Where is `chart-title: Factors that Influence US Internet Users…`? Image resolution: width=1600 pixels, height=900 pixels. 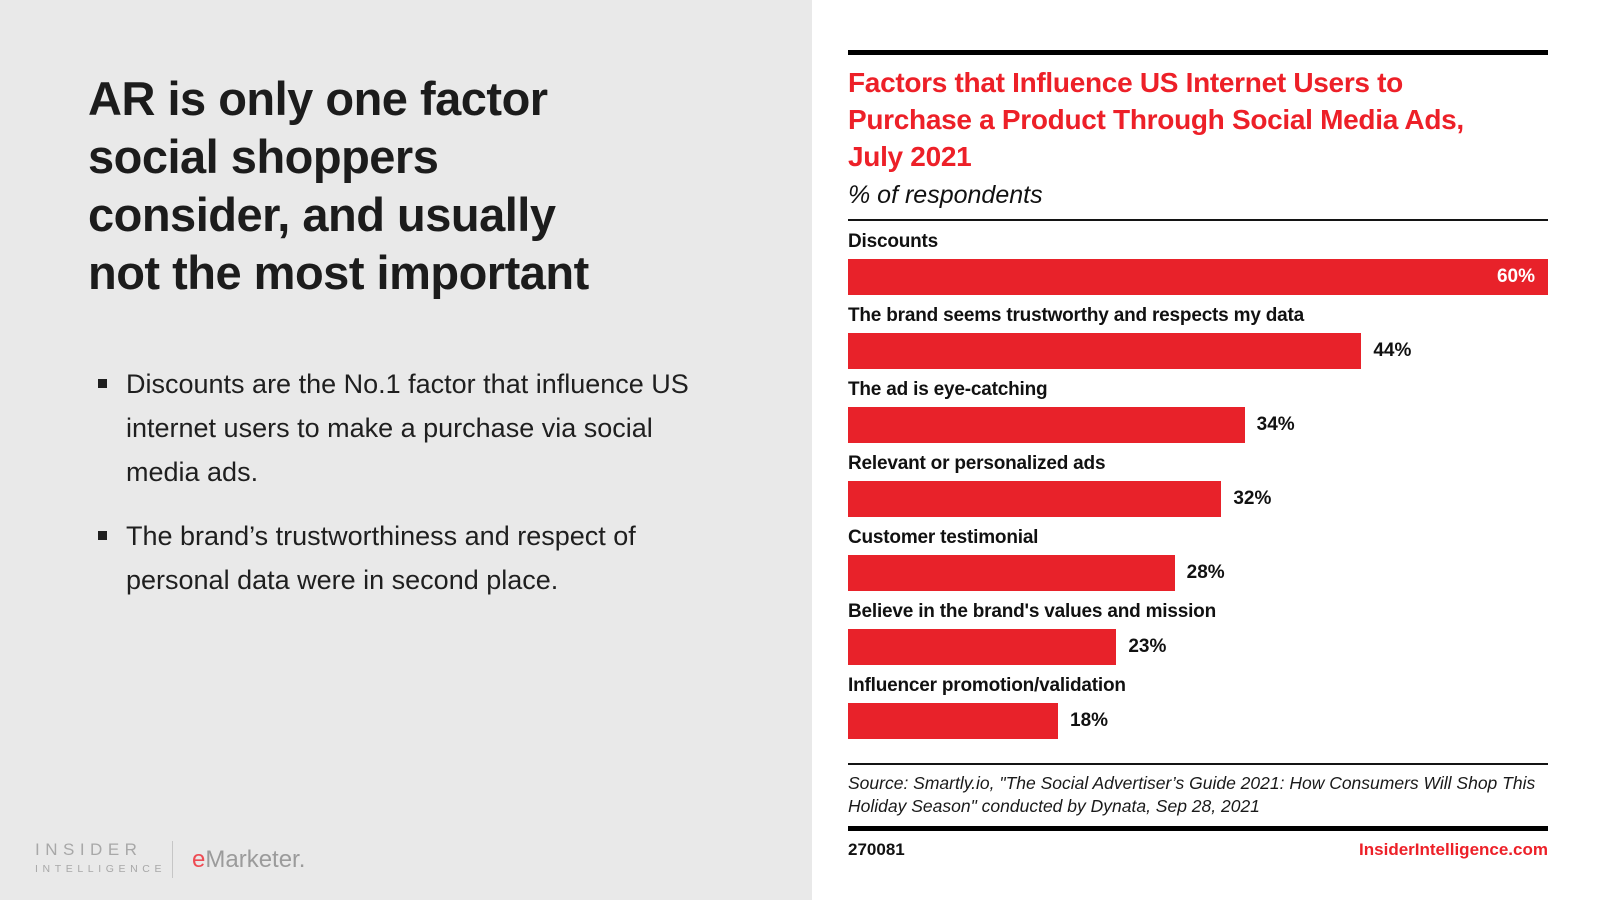 chart-title: Factors that Influence US Internet Users… is located at coordinates (1198, 119).